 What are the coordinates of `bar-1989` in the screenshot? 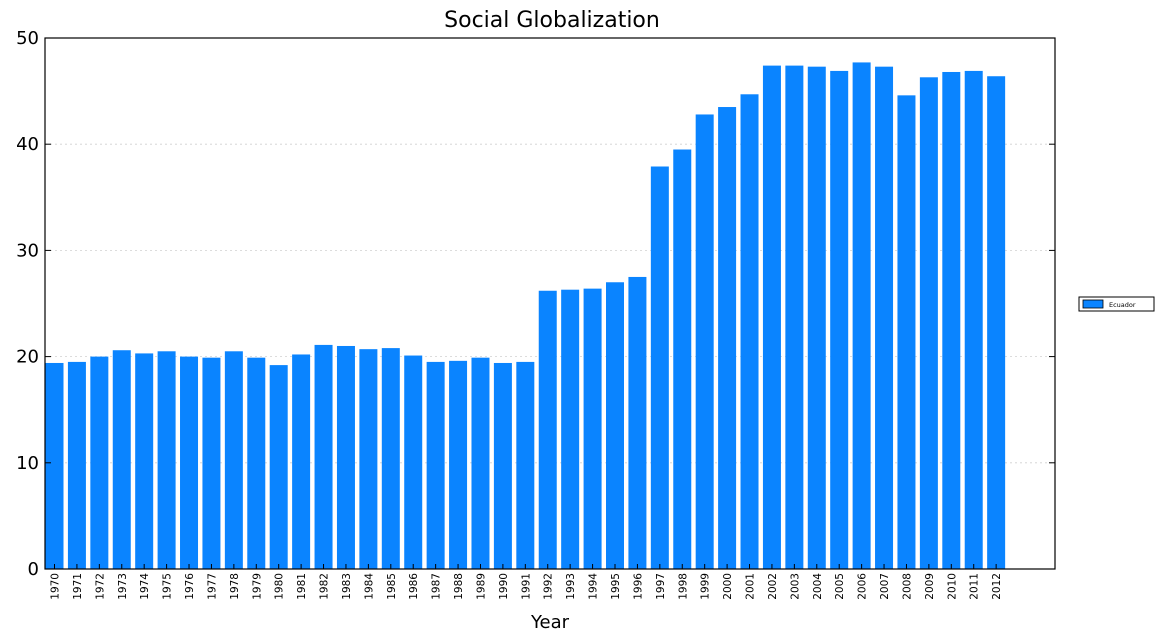 It's located at (480, 463).